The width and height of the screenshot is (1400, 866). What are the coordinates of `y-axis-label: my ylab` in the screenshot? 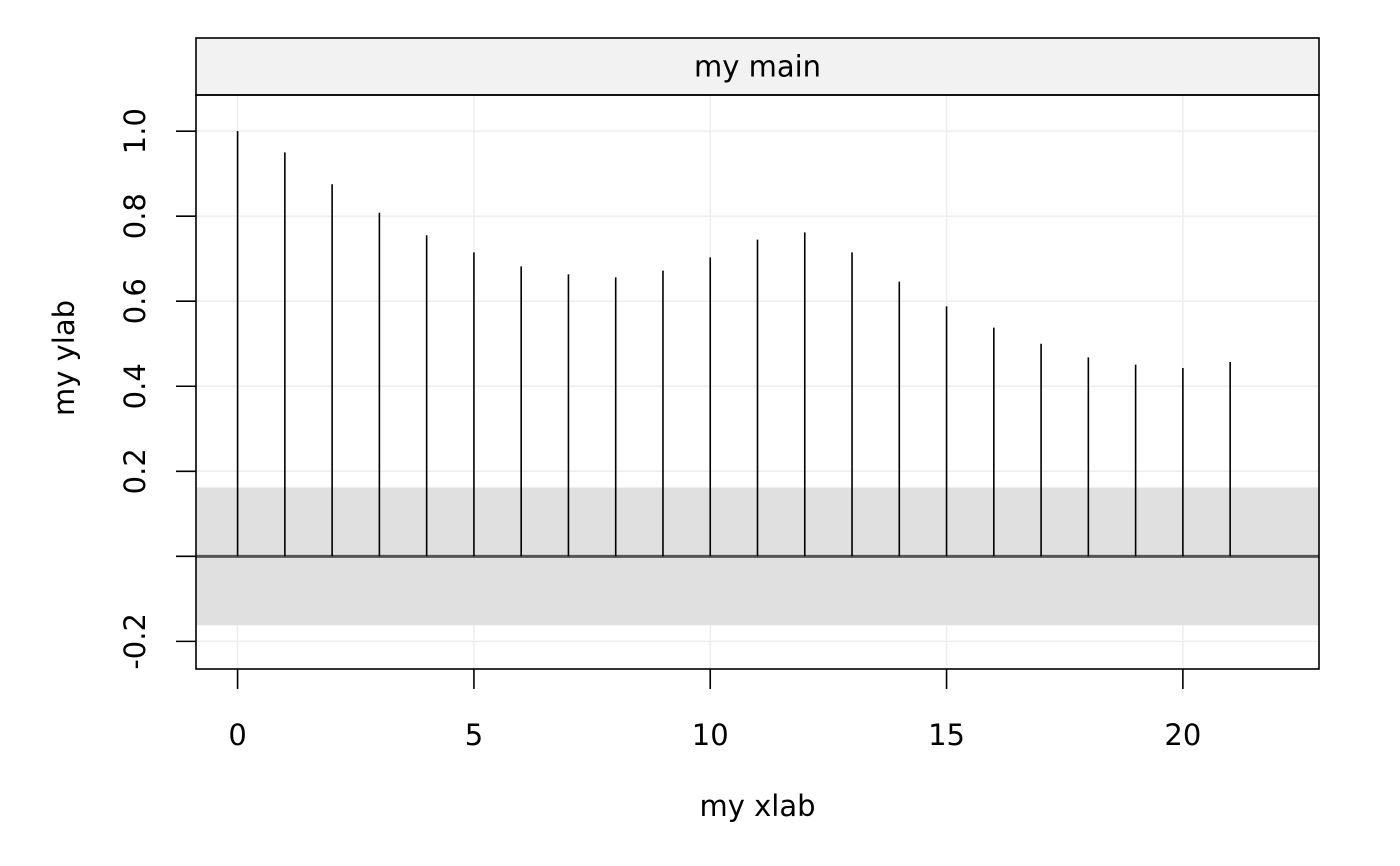 It's located at (64, 358).